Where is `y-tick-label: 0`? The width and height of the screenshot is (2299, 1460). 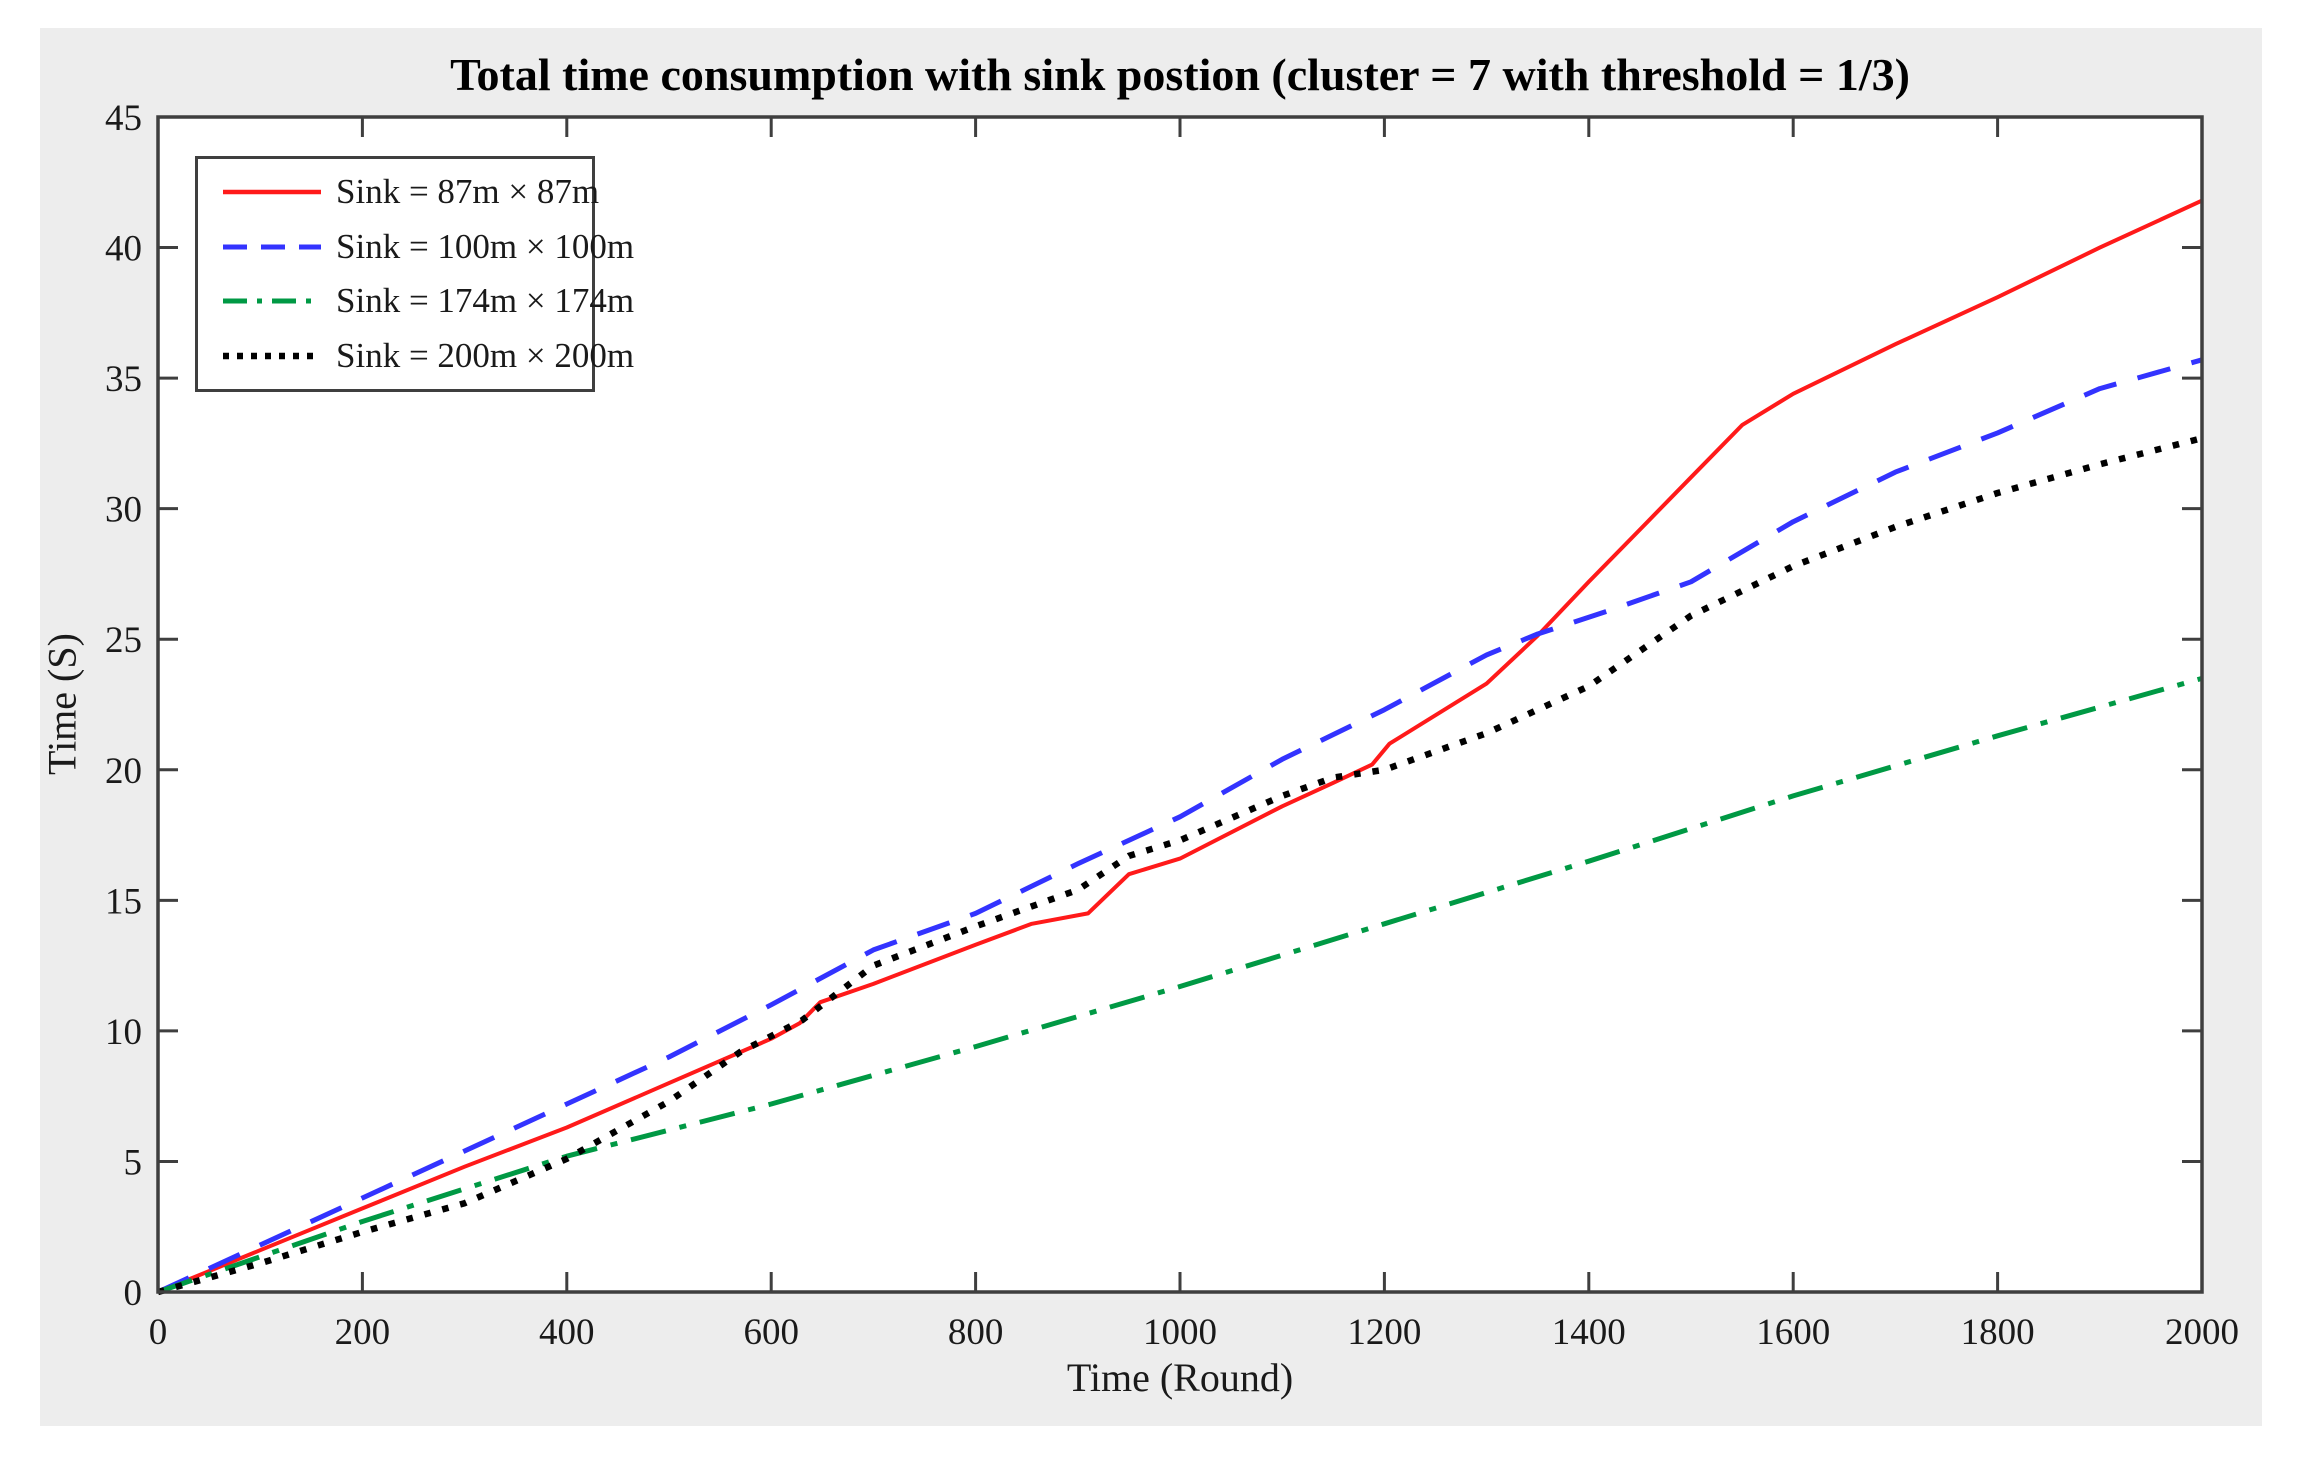
y-tick-label: 0 is located at coordinates (133, 1293).